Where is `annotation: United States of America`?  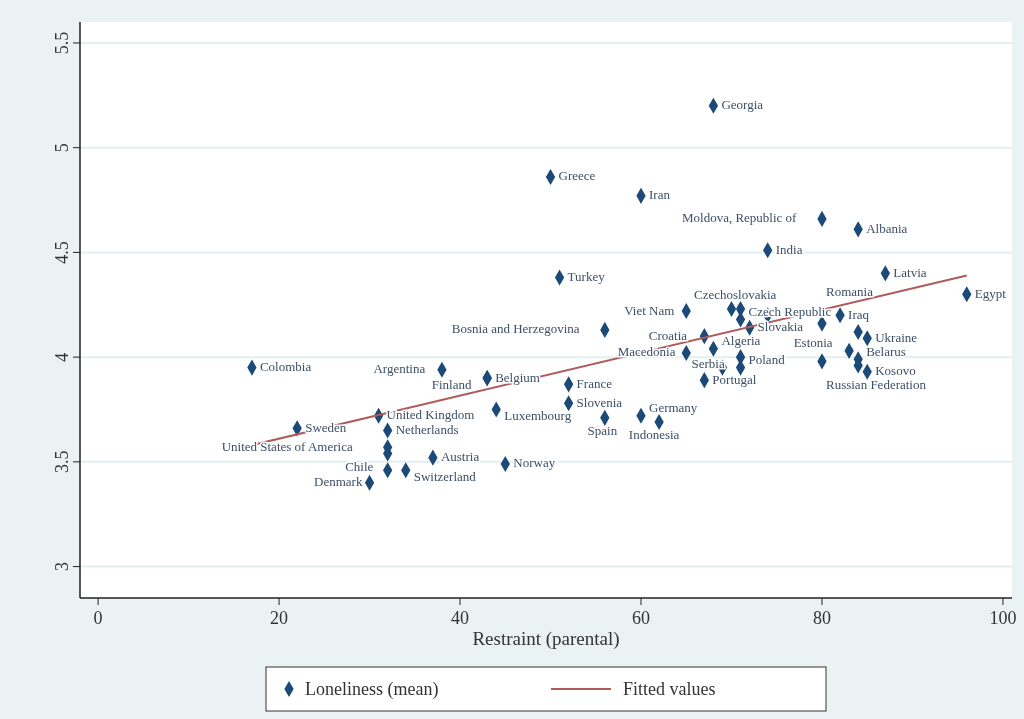
annotation: United States of America is located at coordinates (287, 446).